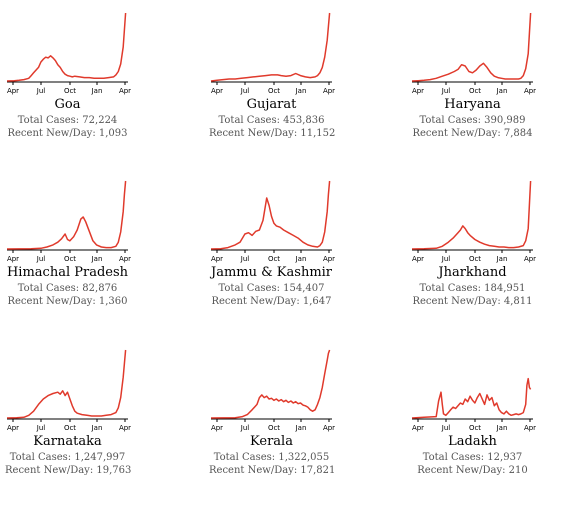 Image resolution: width=565 pixels, height=512 pixels. I want to click on recent-new-per-day-label: Recent New/Day: 210, so click(472, 470).